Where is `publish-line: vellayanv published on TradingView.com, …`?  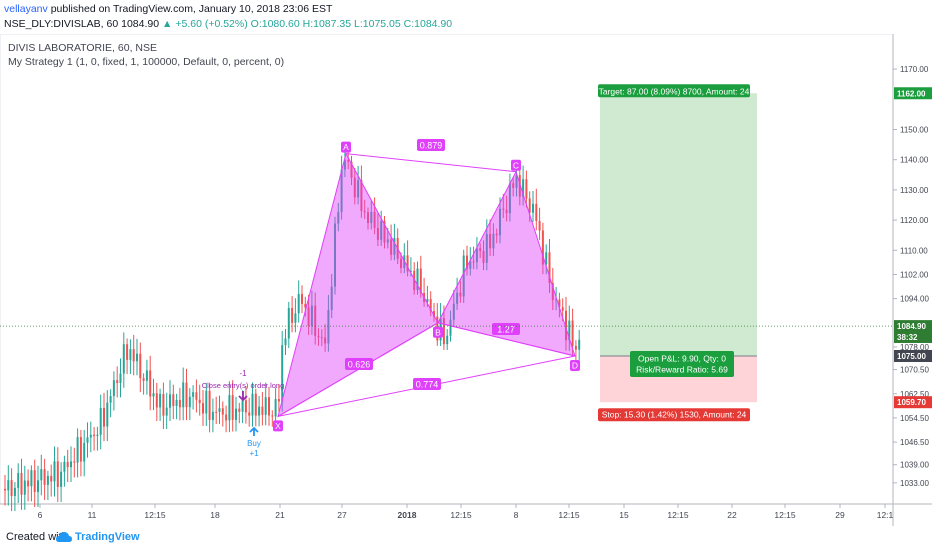
publish-line: vellayanv published on TradingView.com, … is located at coordinates (168, 9).